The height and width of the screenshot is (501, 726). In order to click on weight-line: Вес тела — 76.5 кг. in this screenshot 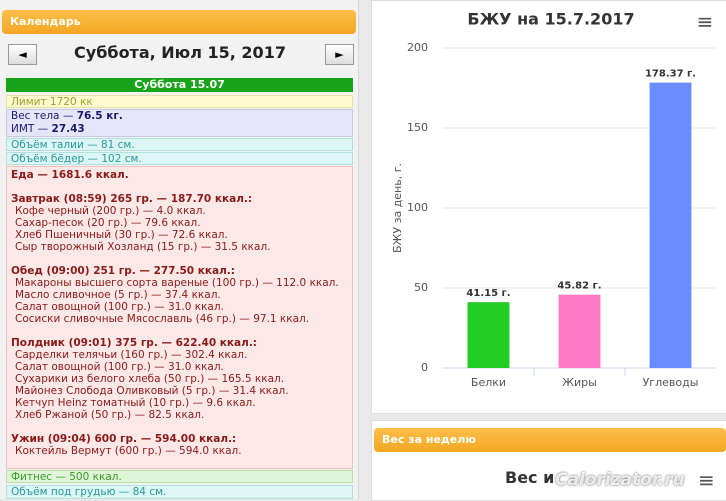, I will do `click(181, 116)`.